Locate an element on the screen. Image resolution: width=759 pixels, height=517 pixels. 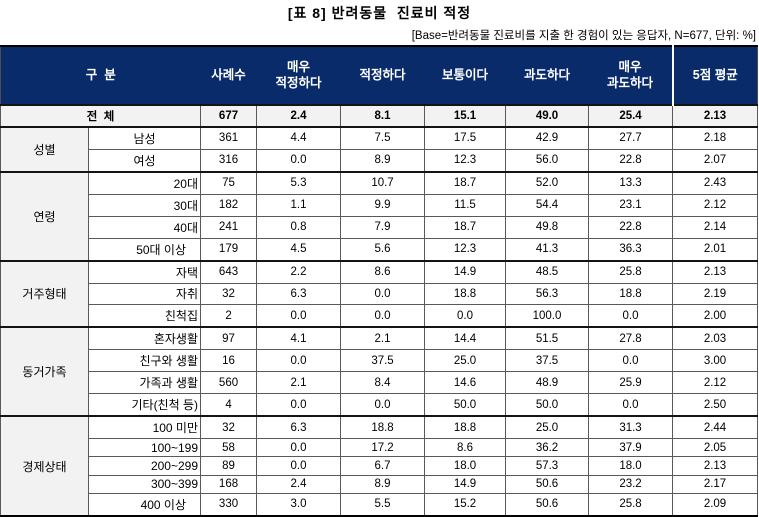
cell-value: 2.01 is located at coordinates (715, 249).